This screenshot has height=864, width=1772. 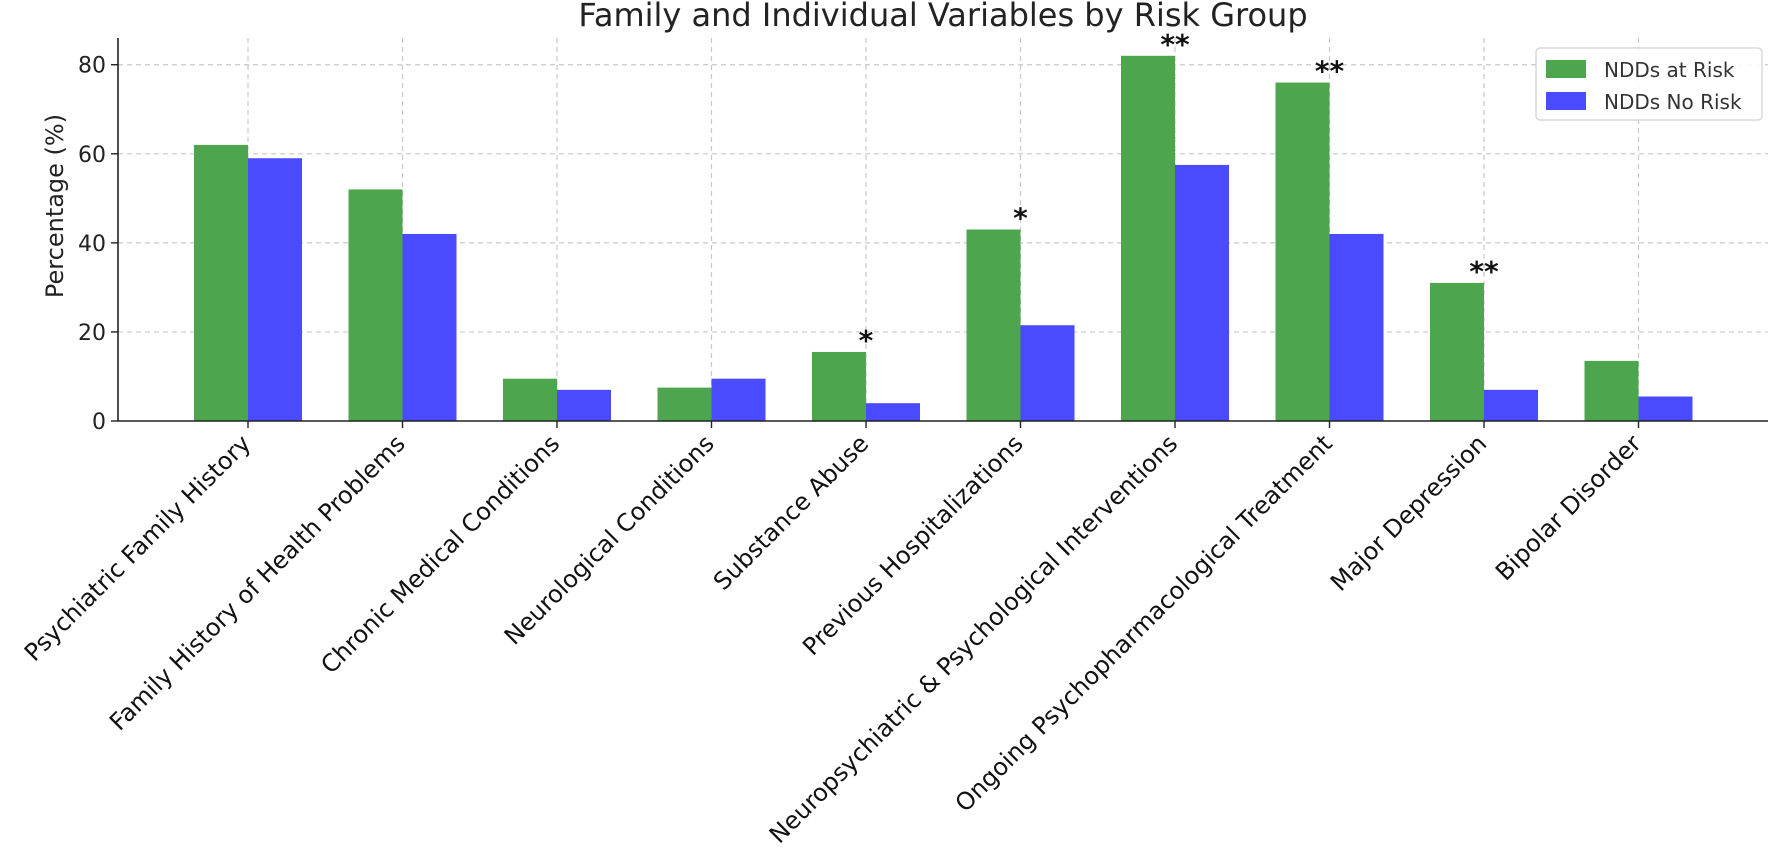 What do you see at coordinates (1673, 102) in the screenshot?
I see `legend-label: NDDs No Risk` at bounding box center [1673, 102].